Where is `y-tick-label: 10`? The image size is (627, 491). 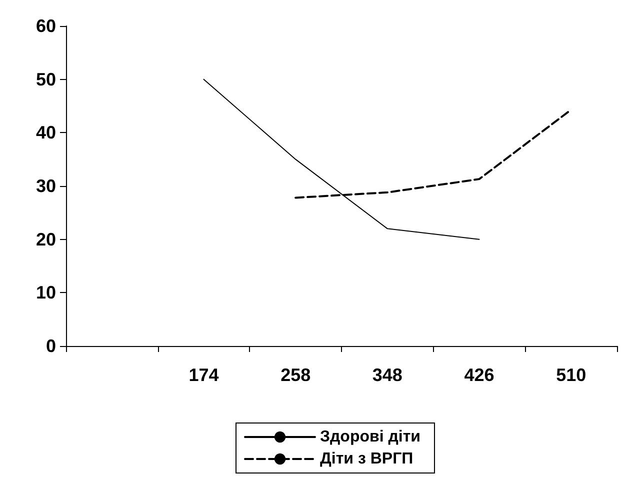 y-tick-label: 10 is located at coordinates (46, 292).